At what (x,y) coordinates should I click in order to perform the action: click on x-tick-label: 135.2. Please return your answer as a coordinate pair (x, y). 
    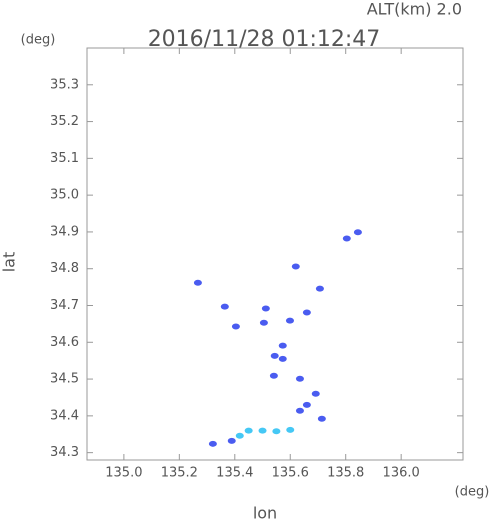
    Looking at the image, I should click on (179, 473).